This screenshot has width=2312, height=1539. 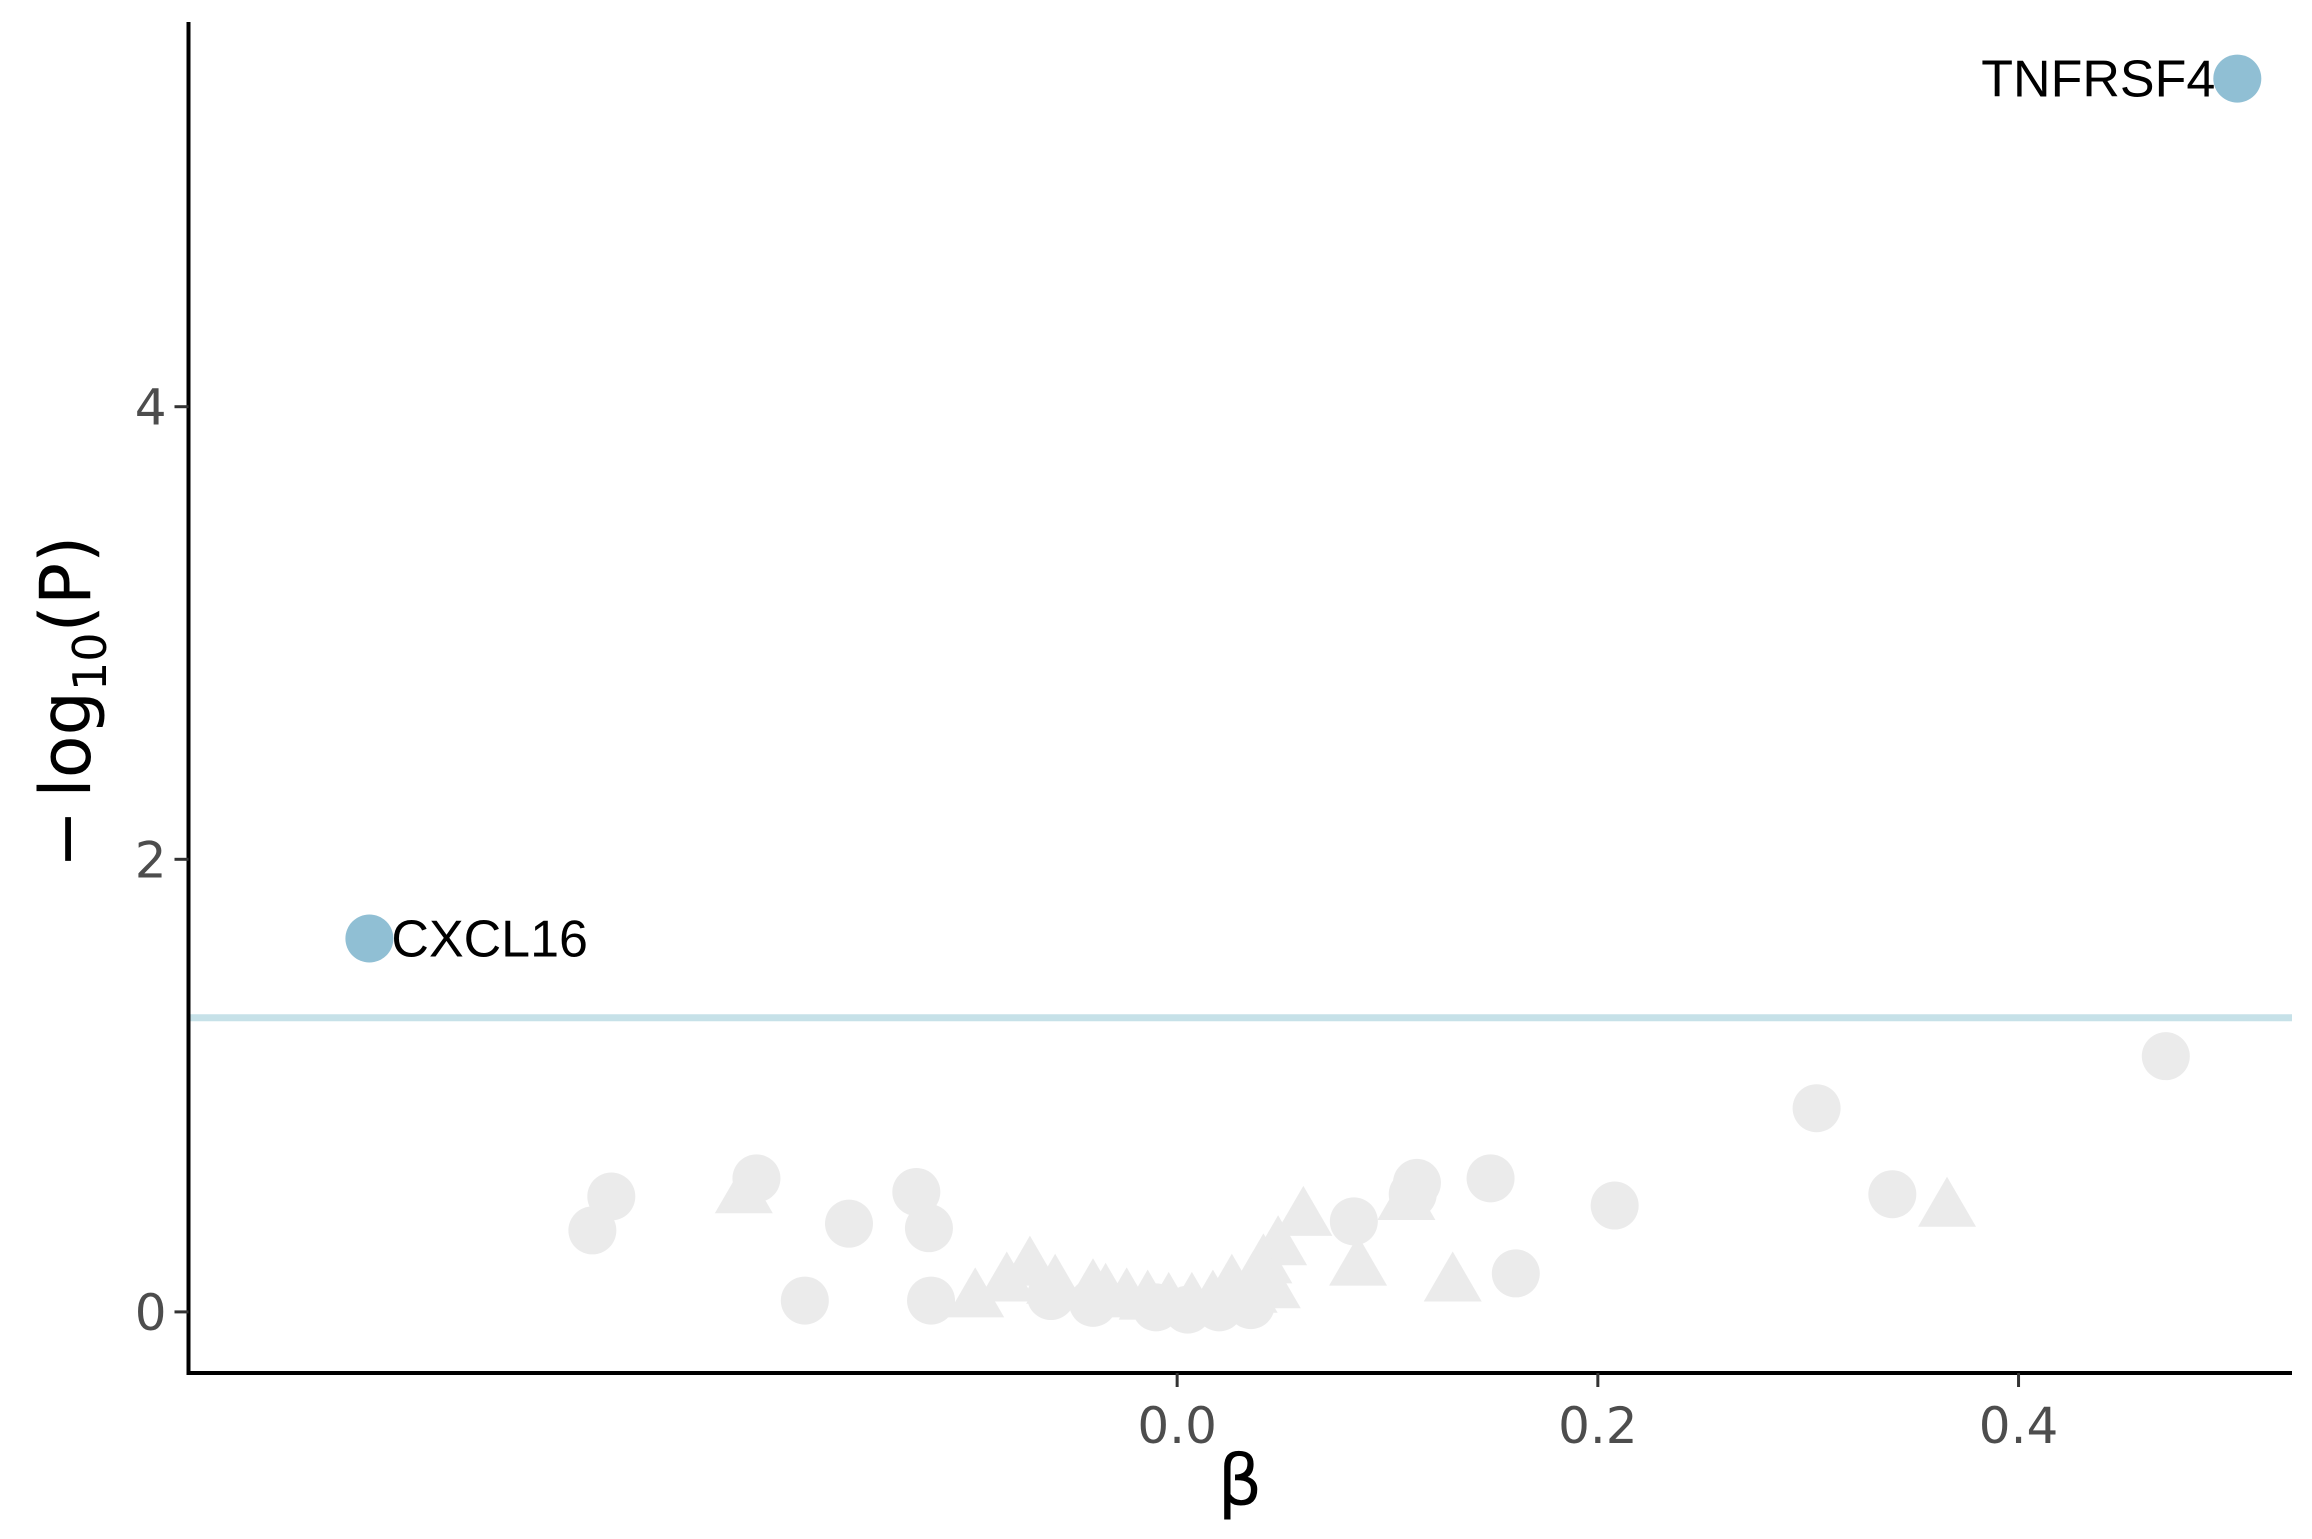 What do you see at coordinates (66, 584) in the screenshot?
I see `y-axis-title-arg: (P)` at bounding box center [66, 584].